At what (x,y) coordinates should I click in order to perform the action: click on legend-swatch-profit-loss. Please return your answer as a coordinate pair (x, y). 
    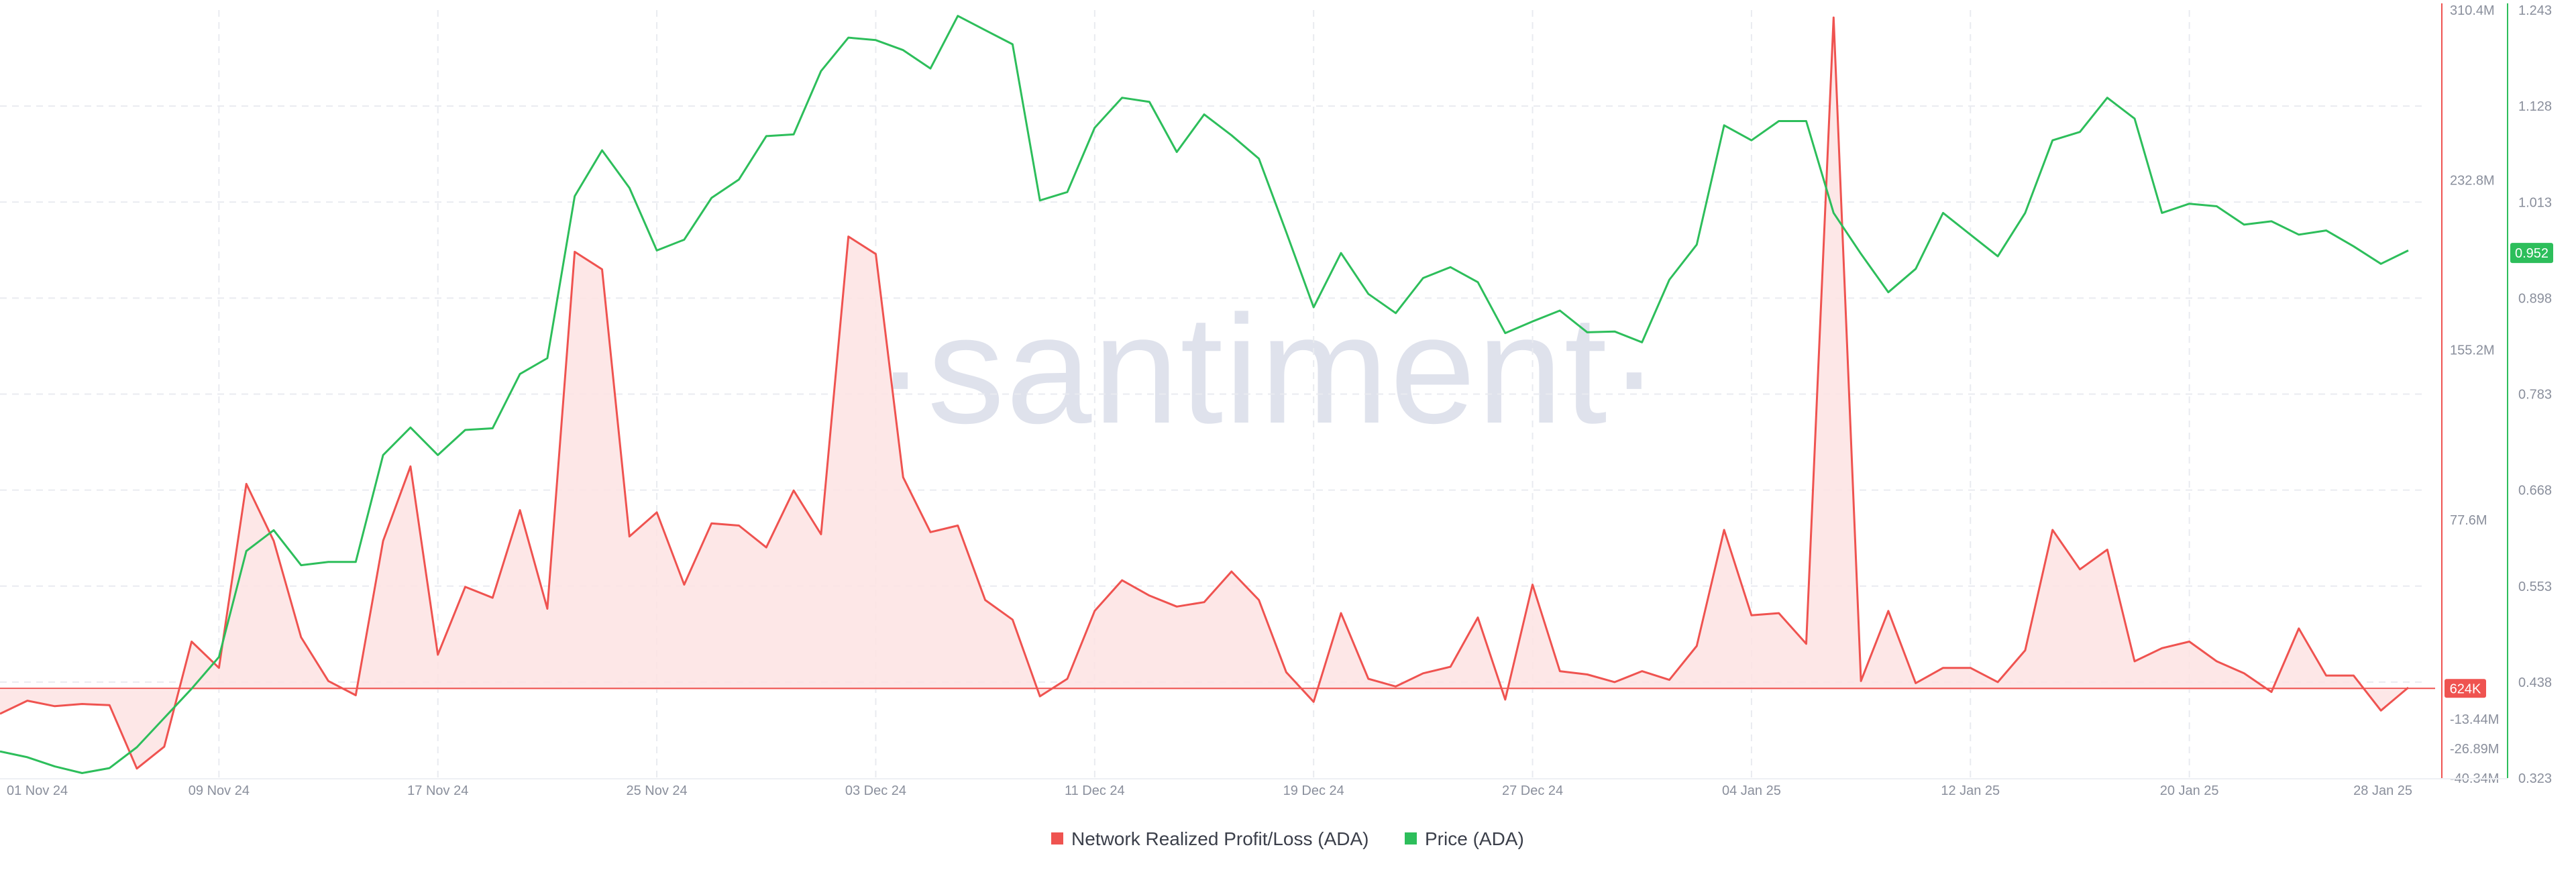
    Looking at the image, I should click on (1057, 838).